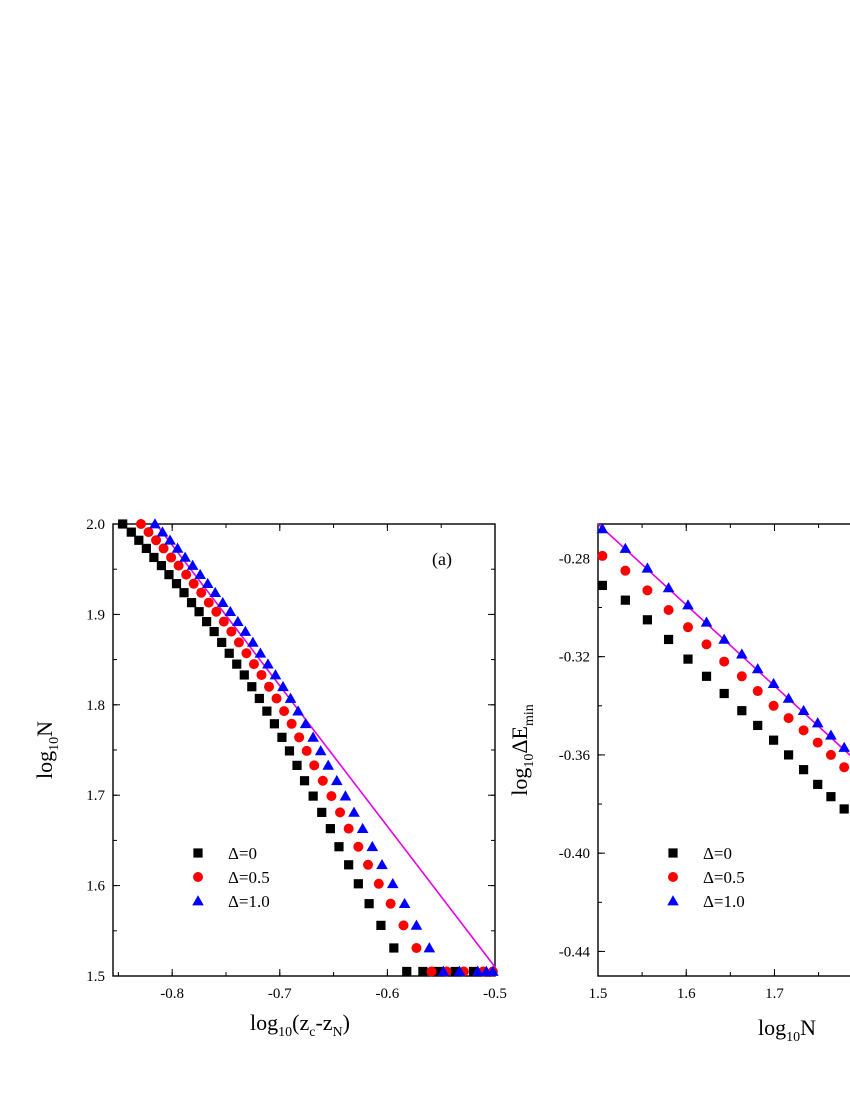 The height and width of the screenshot is (1100, 850). I want to click on y-tick-label: 1.9, so click(95, 615).